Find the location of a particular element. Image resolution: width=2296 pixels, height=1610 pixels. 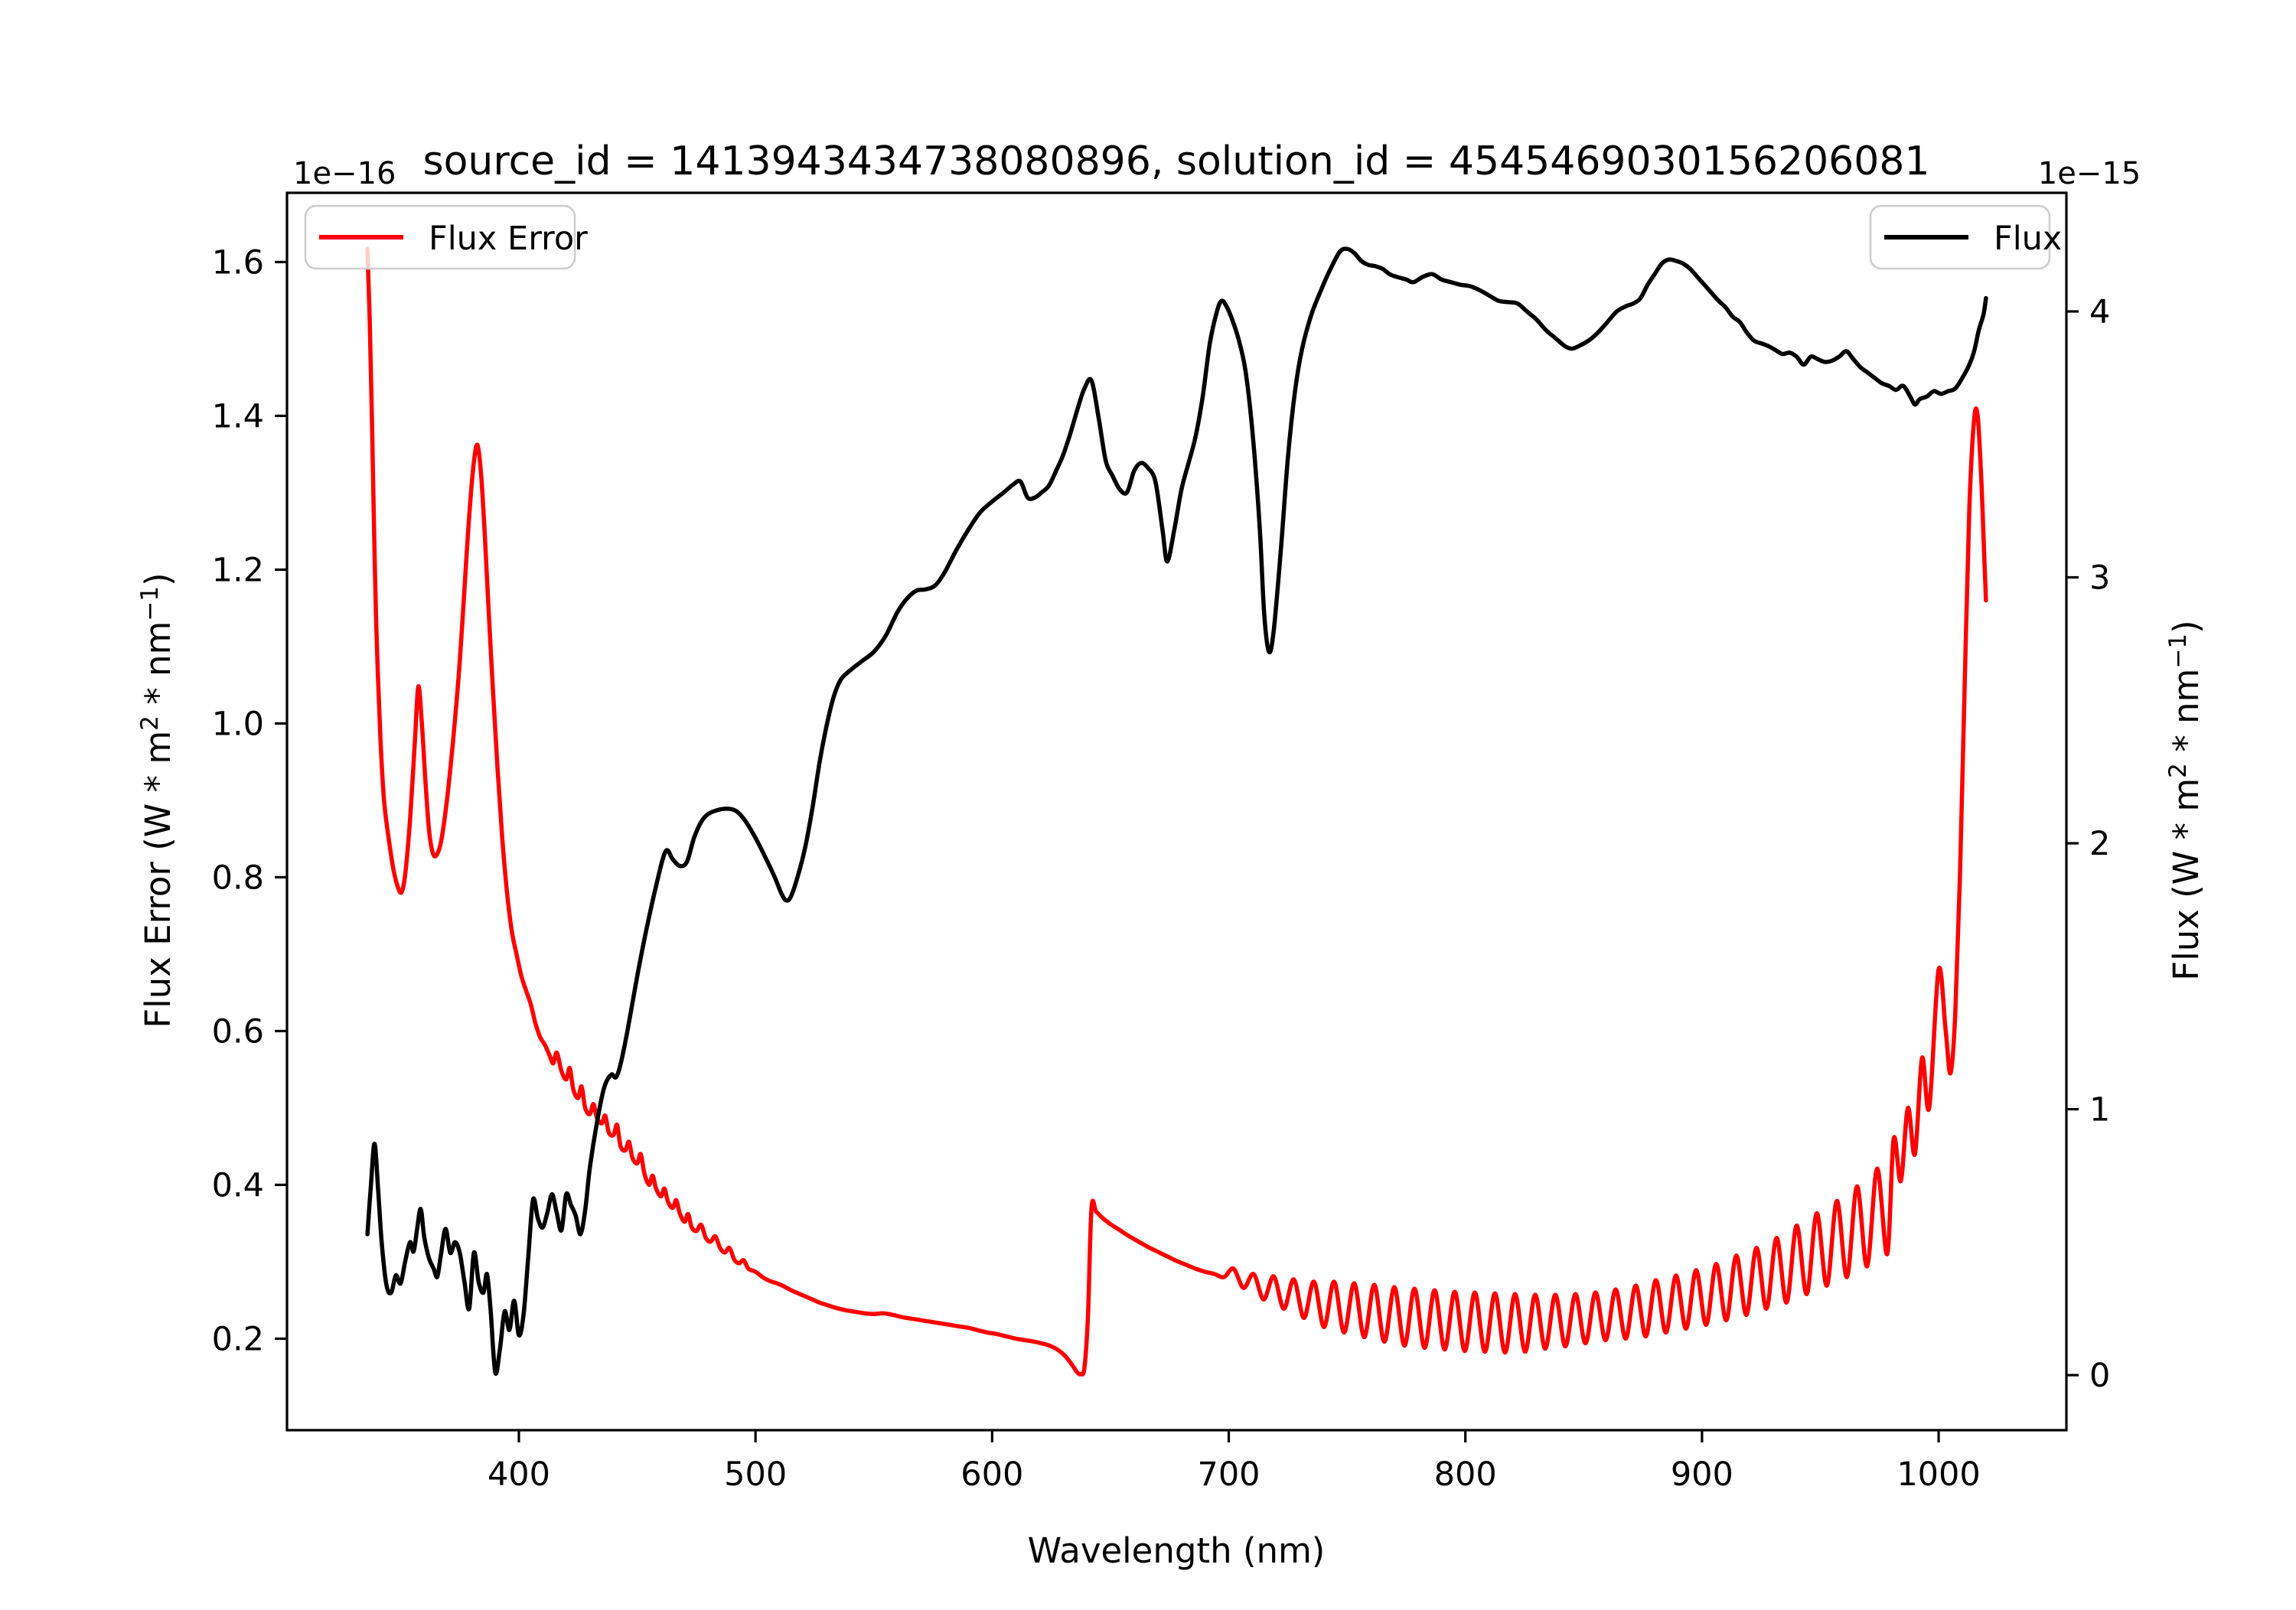

y-right-offset-text: 1e−15 is located at coordinates (2089, 173).